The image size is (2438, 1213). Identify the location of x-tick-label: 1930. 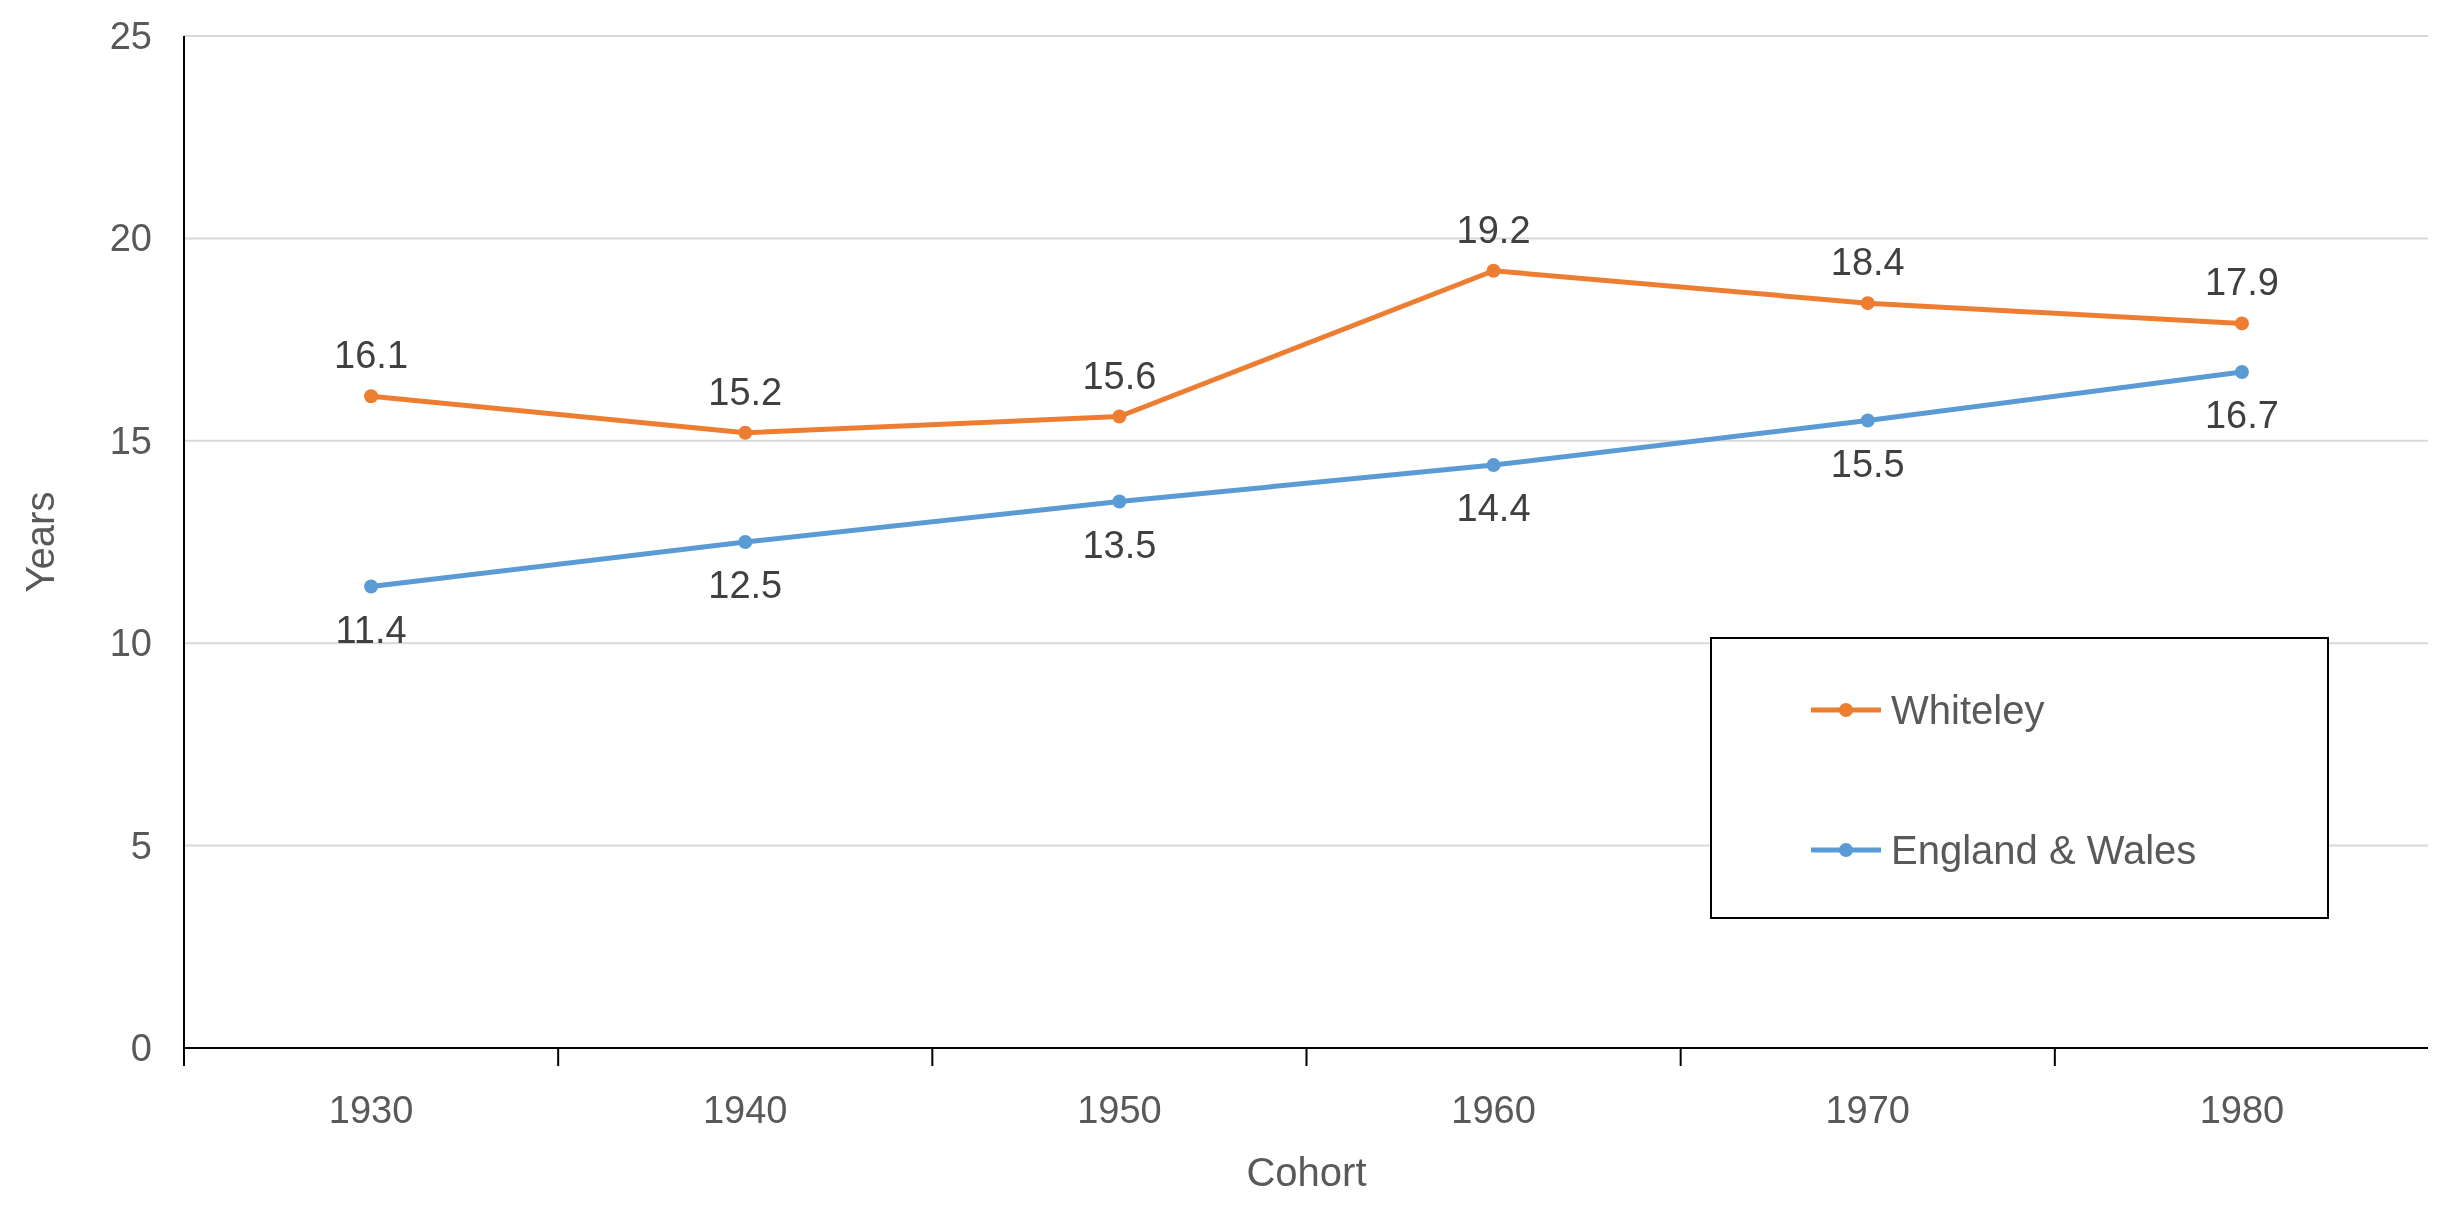
(371, 1110).